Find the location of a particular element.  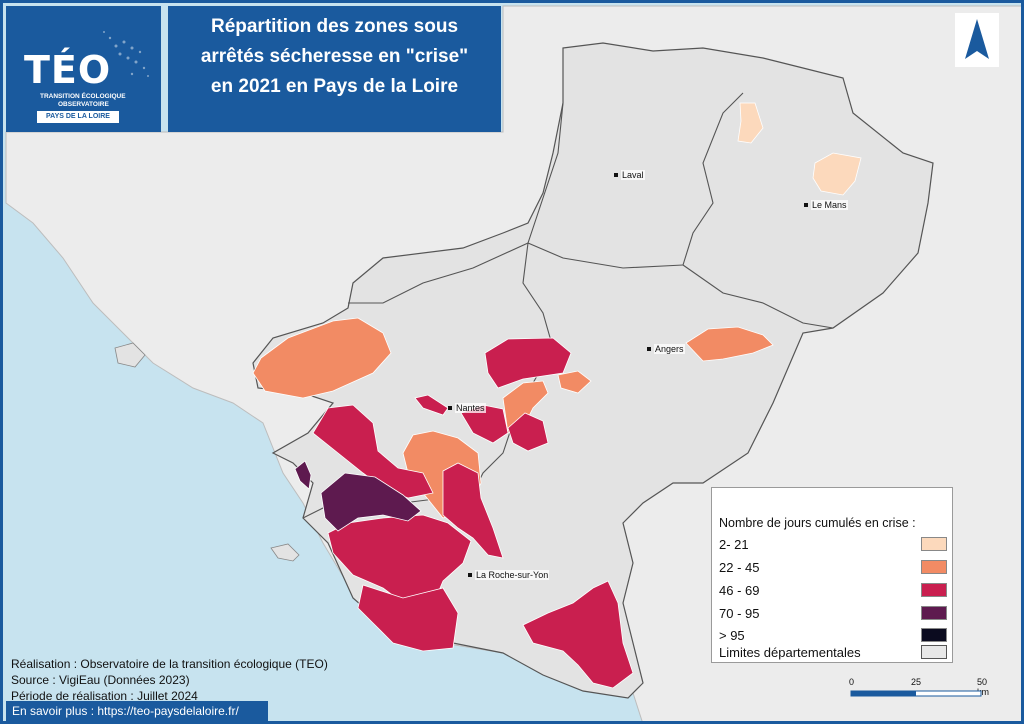

legend-label: 46 - 69 is located at coordinates (739, 590).